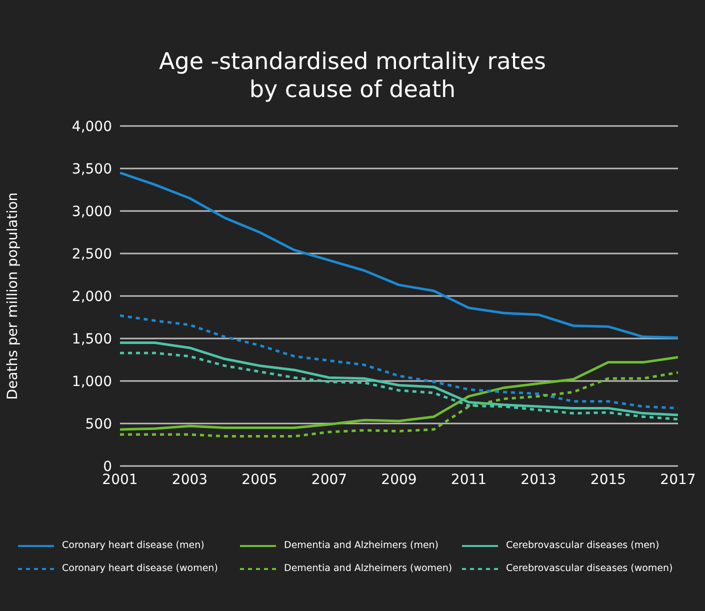 The image size is (705, 611). I want to click on x-tick-label: 2013, so click(538, 480).